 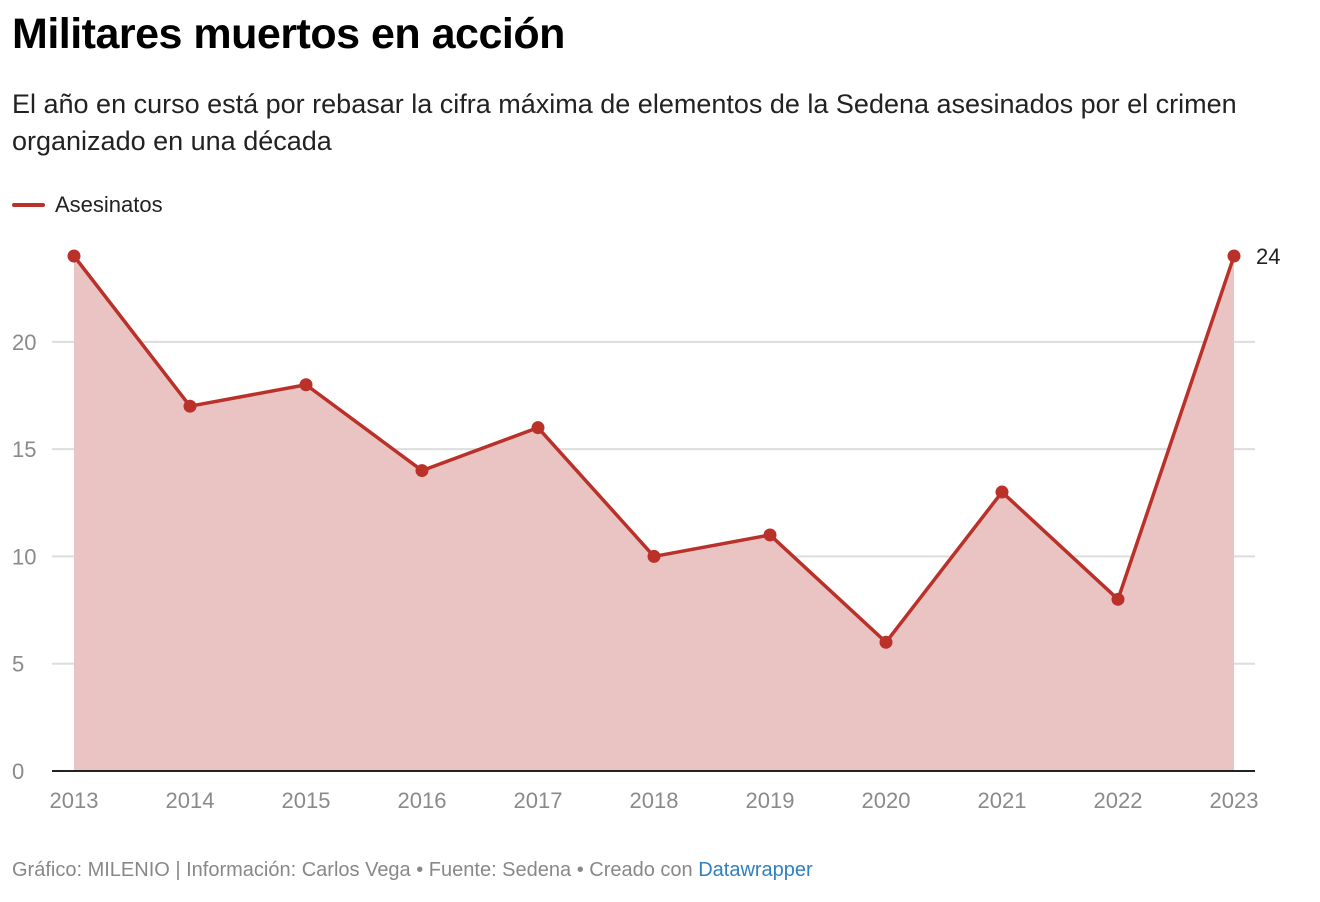 What do you see at coordinates (1002, 800) in the screenshot?
I see `x-tick-label: 2021` at bounding box center [1002, 800].